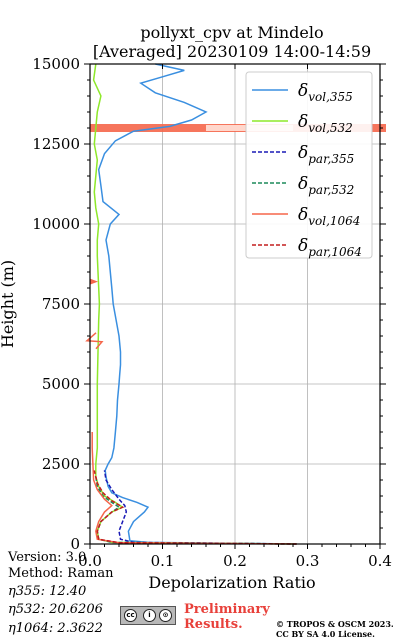 The height and width of the screenshot is (640, 400). I want to click on share-alike-icon: ⊙, so click(165, 615).